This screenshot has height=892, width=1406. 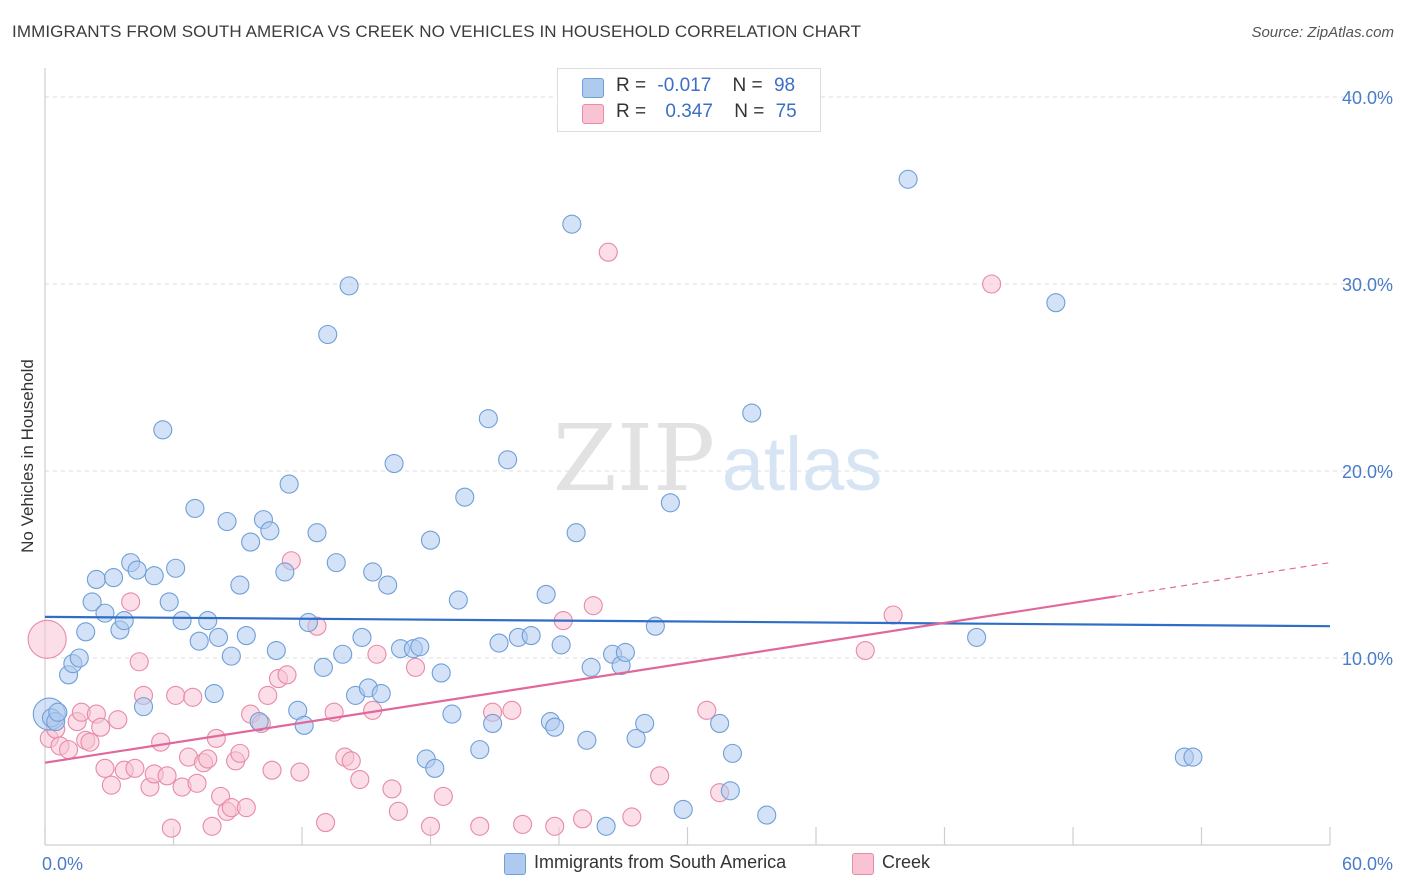 What do you see at coordinates (1367, 659) in the screenshot?
I see `y-tick-label: 10.0%` at bounding box center [1367, 659].